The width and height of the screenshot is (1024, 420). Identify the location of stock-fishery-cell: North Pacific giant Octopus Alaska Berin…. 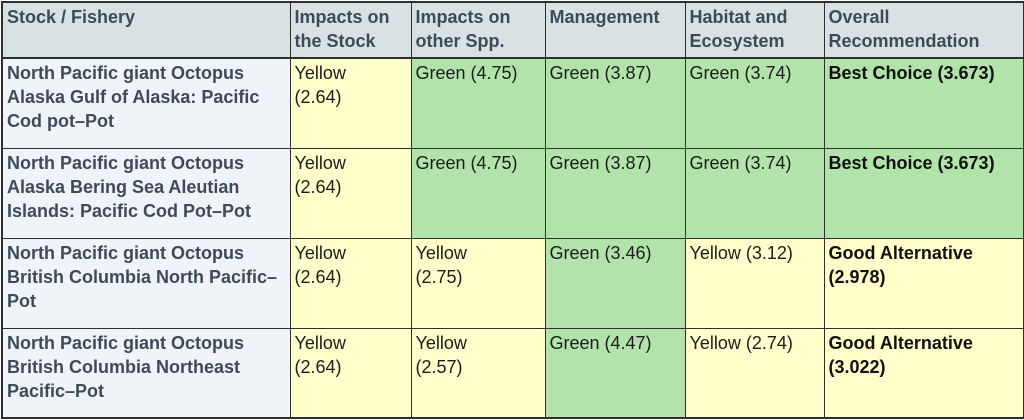
(146, 193).